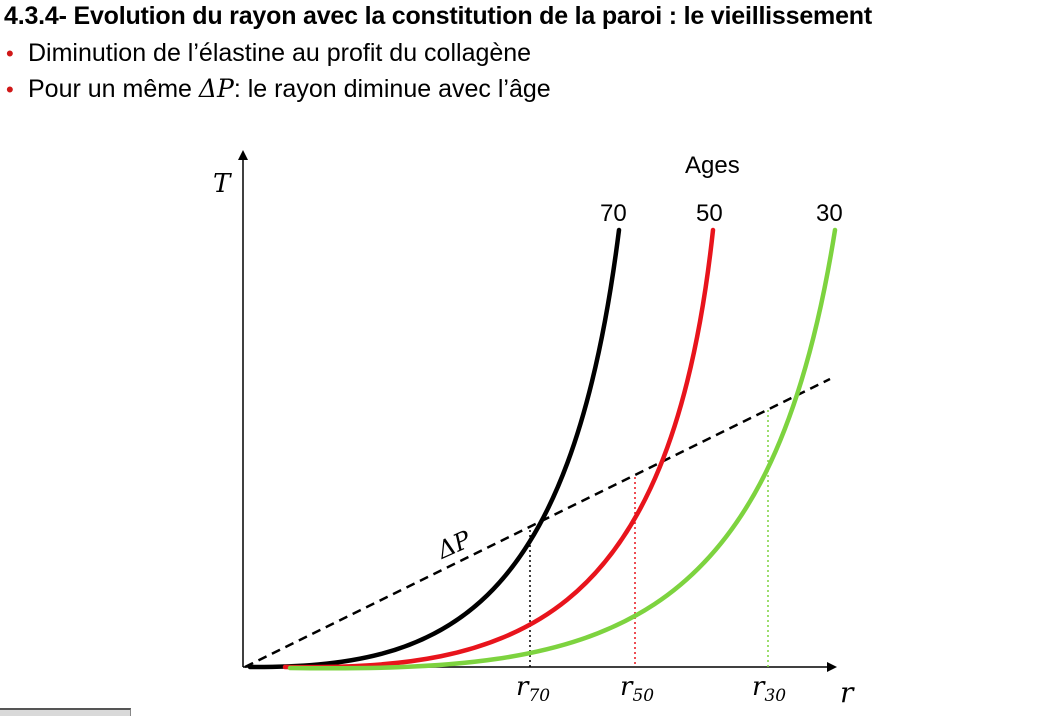 Image resolution: width=1054 pixels, height=716 pixels. What do you see at coordinates (523, 687) in the screenshot?
I see `r70-base: r` at bounding box center [523, 687].